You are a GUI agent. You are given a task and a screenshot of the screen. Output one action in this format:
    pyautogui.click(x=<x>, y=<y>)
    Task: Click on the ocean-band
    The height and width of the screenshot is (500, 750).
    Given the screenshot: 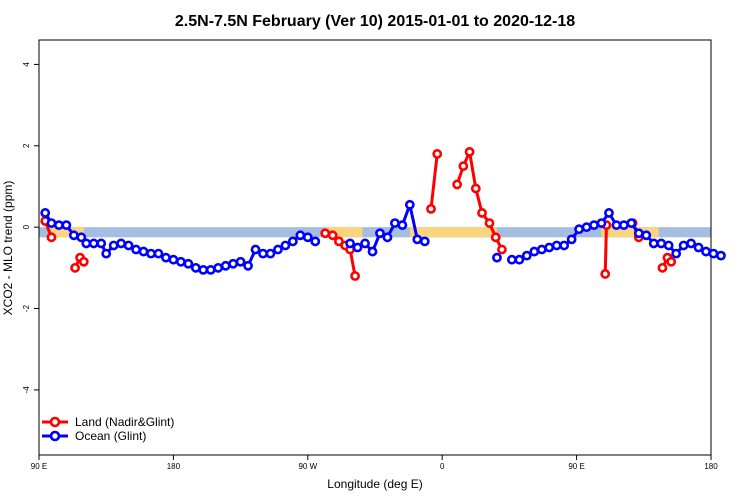 What is the action you would take?
    pyautogui.click(x=375, y=232)
    